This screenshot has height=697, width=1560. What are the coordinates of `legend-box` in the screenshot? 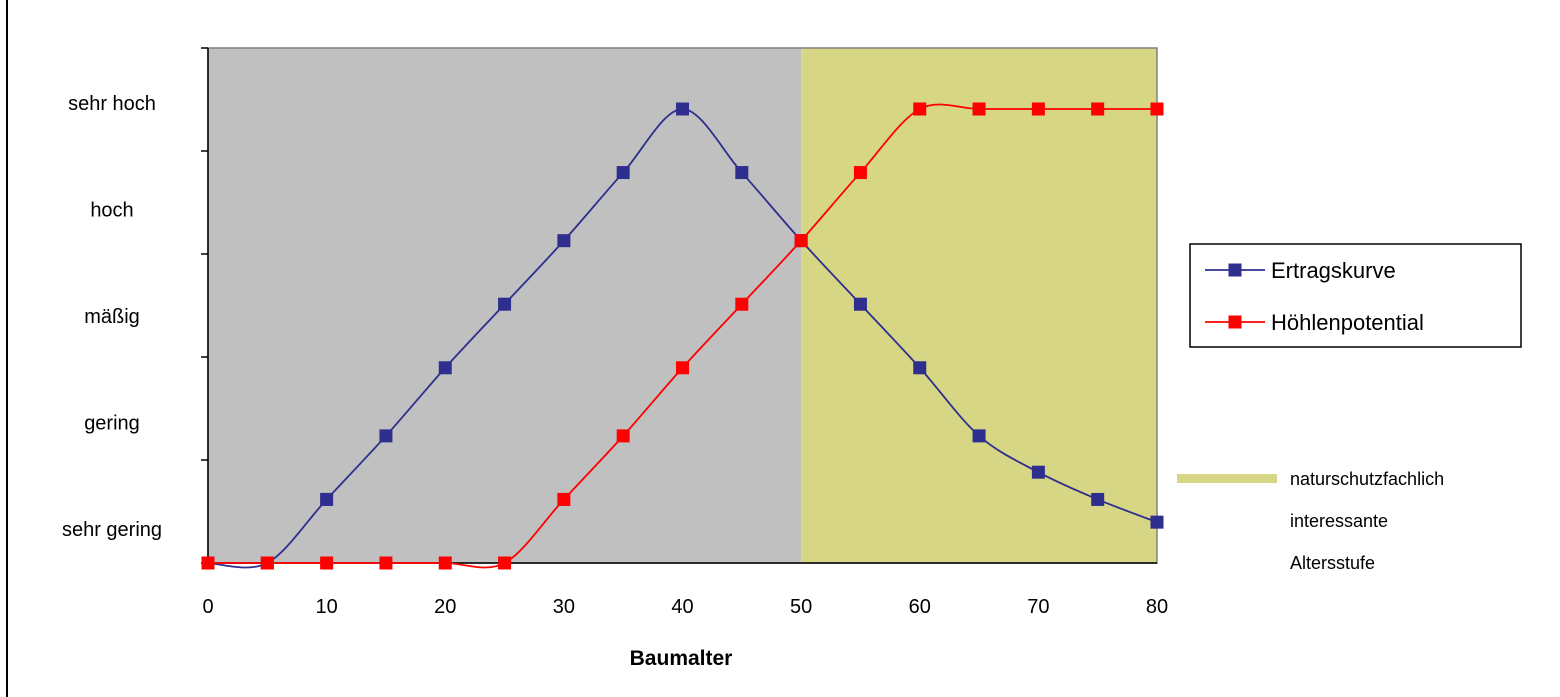 It's located at (1355, 295).